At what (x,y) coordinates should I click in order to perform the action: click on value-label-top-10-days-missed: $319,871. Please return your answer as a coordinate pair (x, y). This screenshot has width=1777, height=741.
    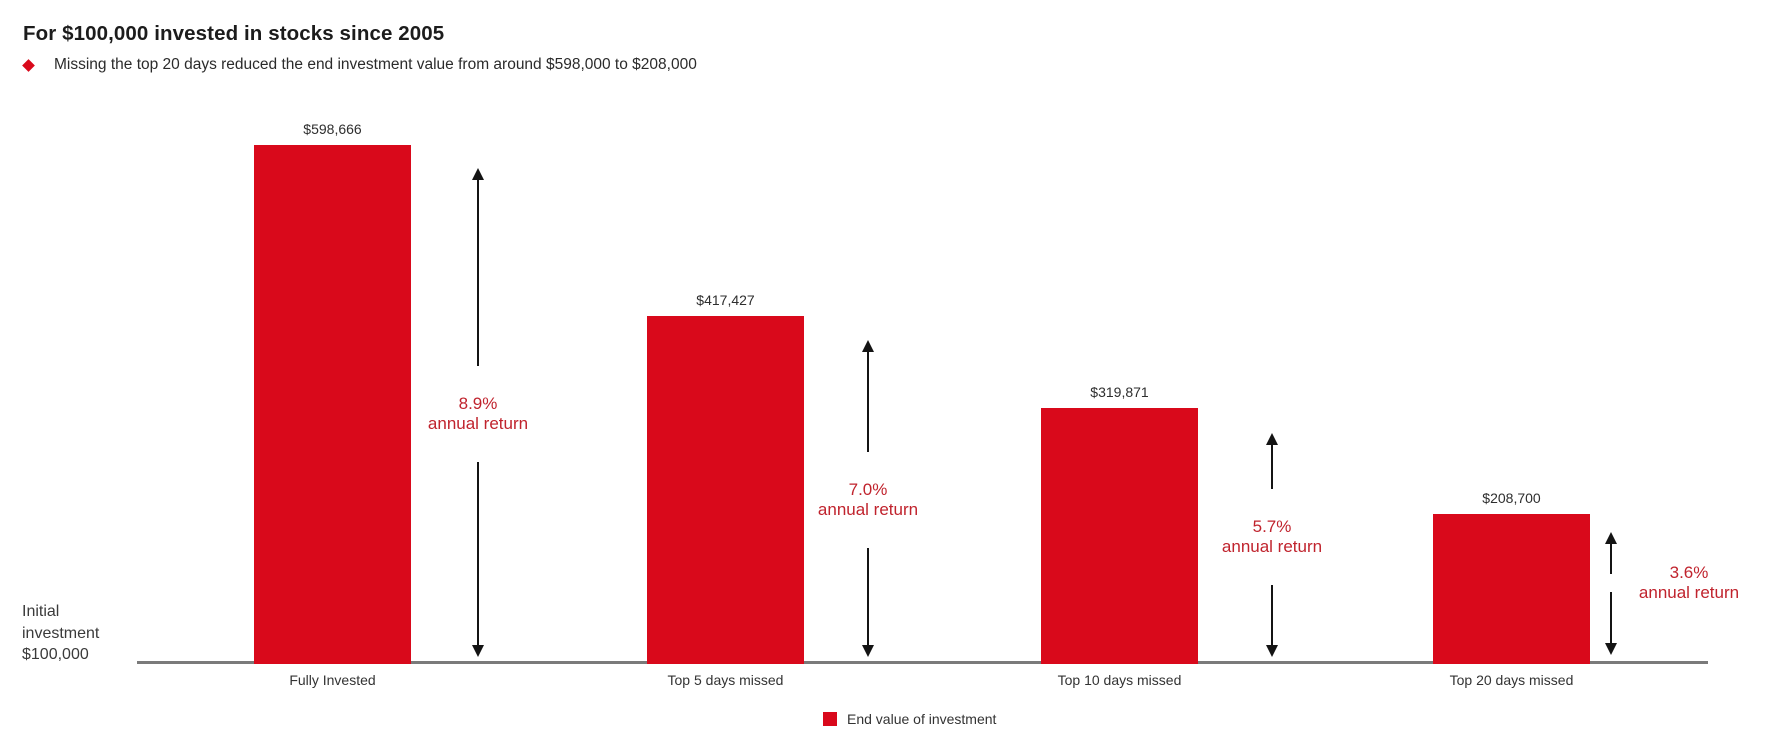
    Looking at the image, I should click on (1119, 392).